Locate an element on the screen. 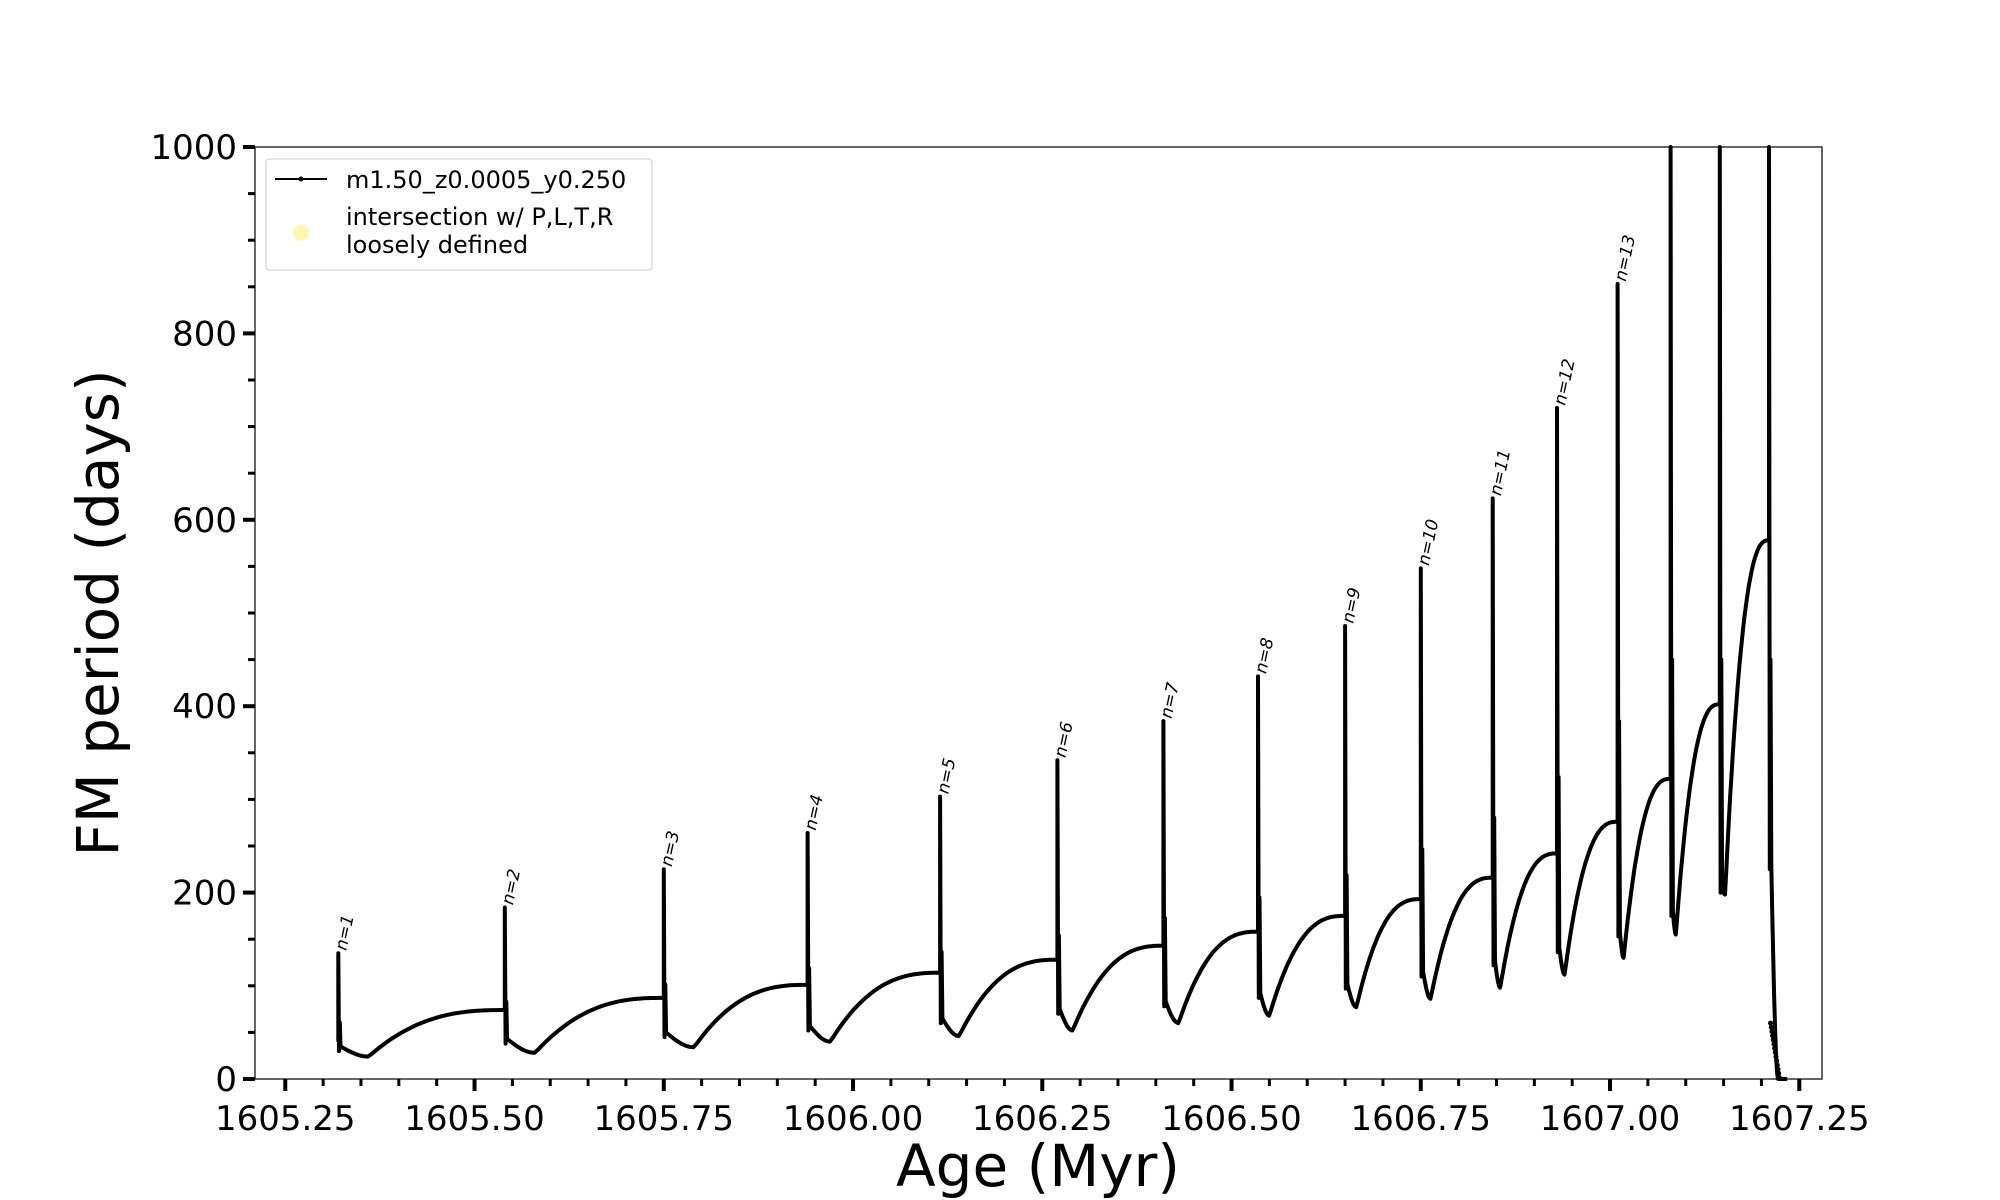 The width and height of the screenshot is (2000, 1200). x-tick-label-0: 1605.25 is located at coordinates (285, 1119).